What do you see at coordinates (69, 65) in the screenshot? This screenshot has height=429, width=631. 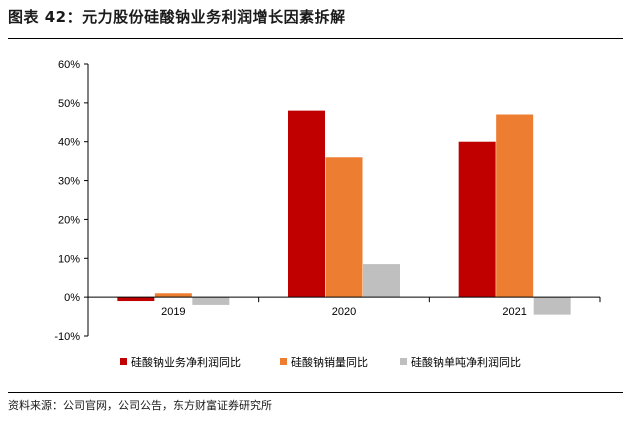 I see `y-tick-label: 60%` at bounding box center [69, 65].